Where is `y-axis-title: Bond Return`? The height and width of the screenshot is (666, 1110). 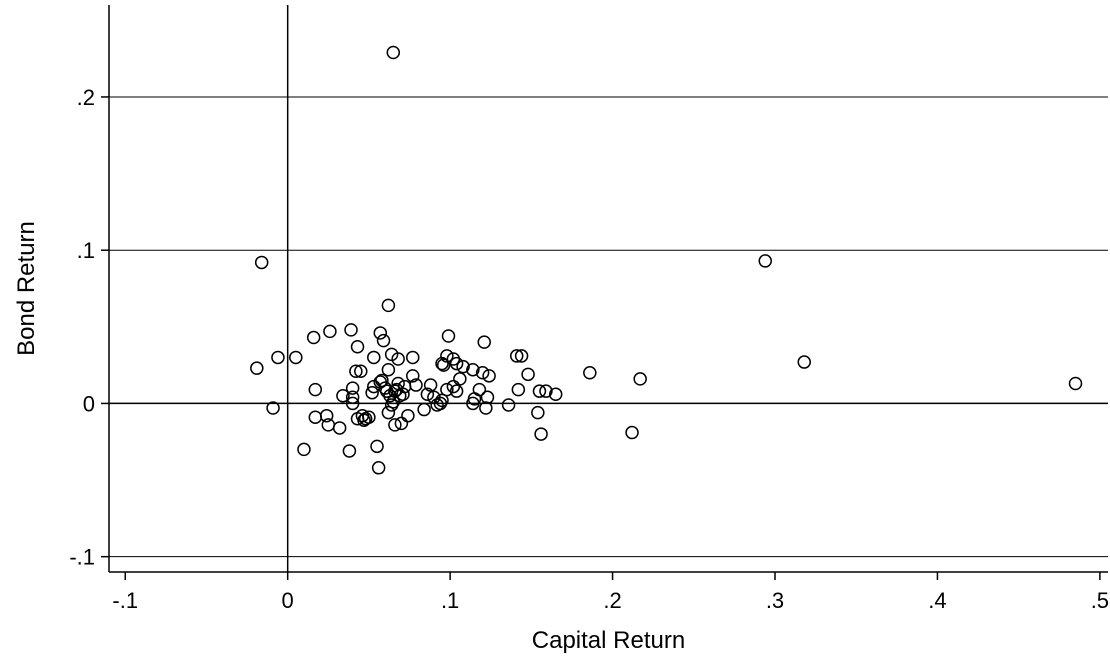 y-axis-title: Bond Return is located at coordinates (26, 288).